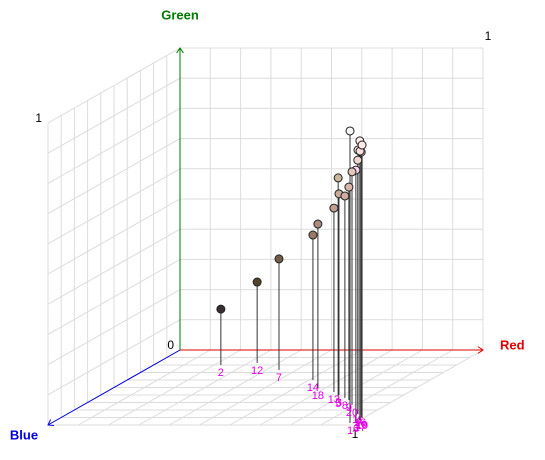 The width and height of the screenshot is (545, 460). What do you see at coordinates (318, 396) in the screenshot?
I see `point-label: 18` at bounding box center [318, 396].